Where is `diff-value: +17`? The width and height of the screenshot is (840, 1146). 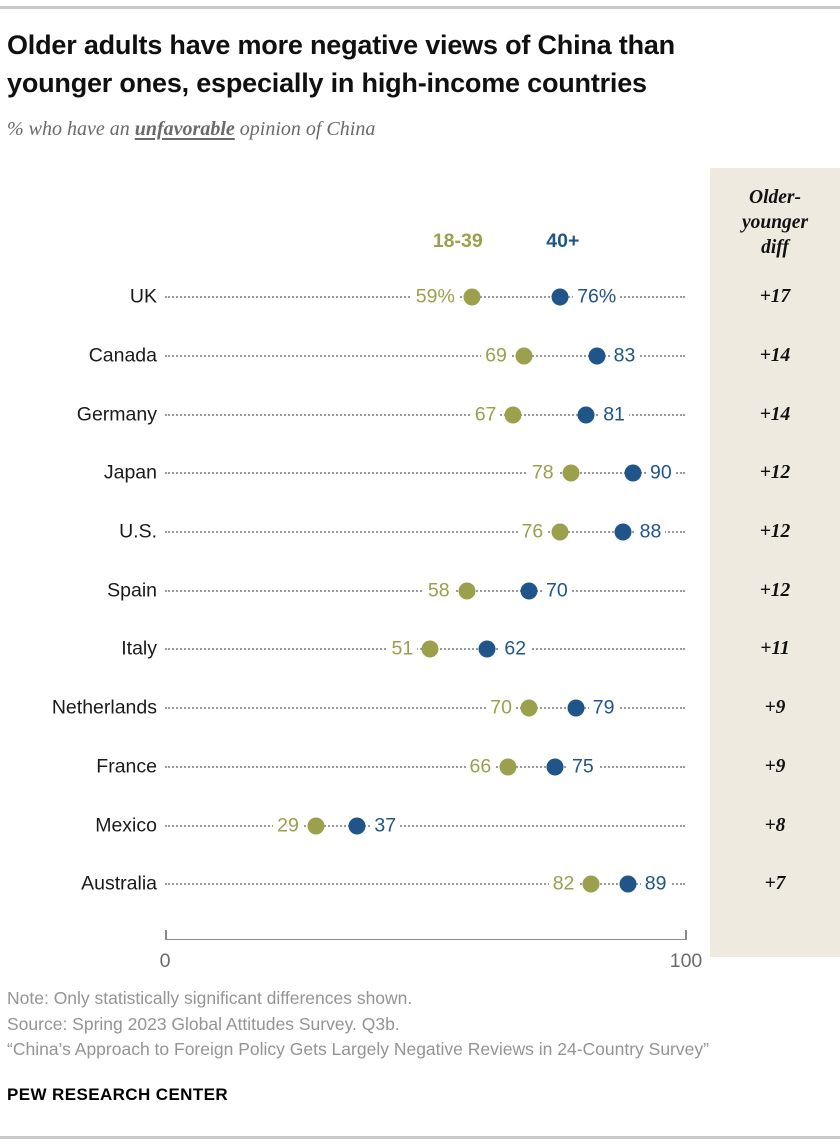 diff-value: +17 is located at coordinates (775, 297).